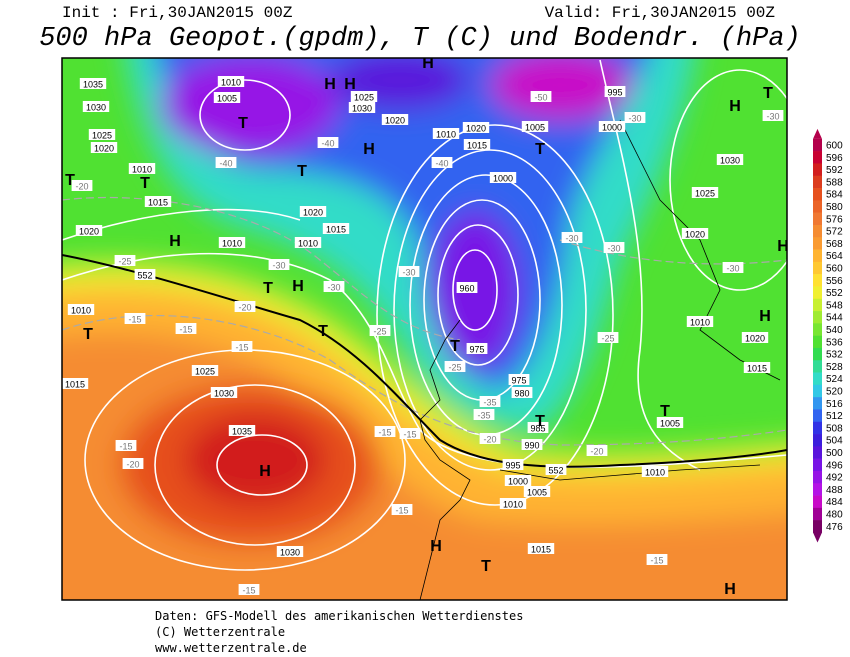 The image size is (850, 657). I want to click on colorbar-label: 488, so click(834, 490).